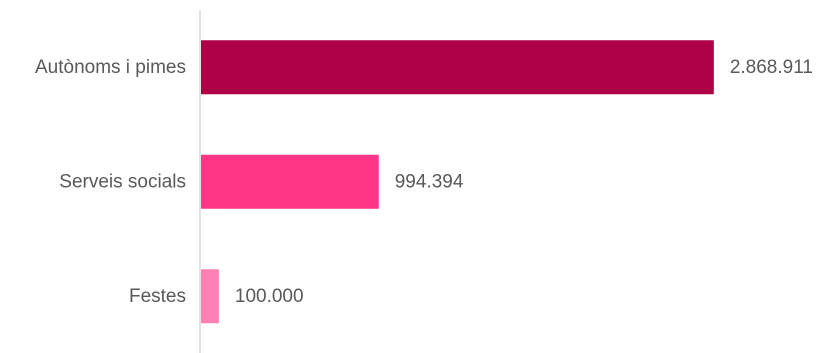 This screenshot has height=353, width=822. I want to click on category-label-0: Autònoms i pimes, so click(110, 67).